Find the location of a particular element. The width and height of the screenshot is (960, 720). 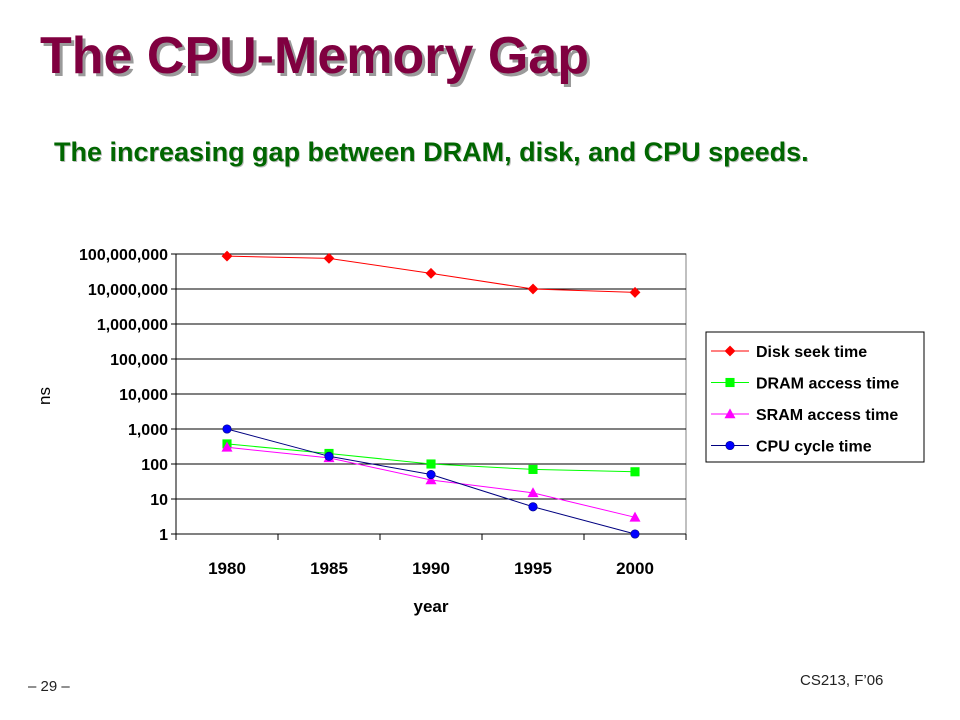

y-axis-label: ns is located at coordinates (44, 396).